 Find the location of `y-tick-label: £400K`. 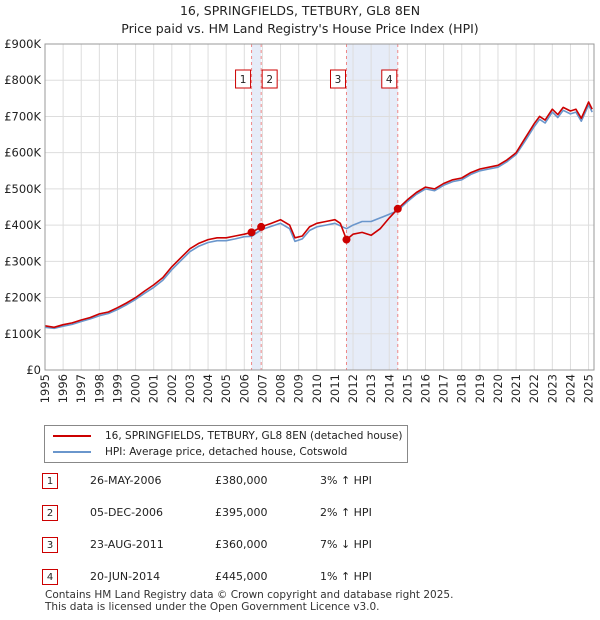

y-tick-label: £400K is located at coordinates (22, 225).